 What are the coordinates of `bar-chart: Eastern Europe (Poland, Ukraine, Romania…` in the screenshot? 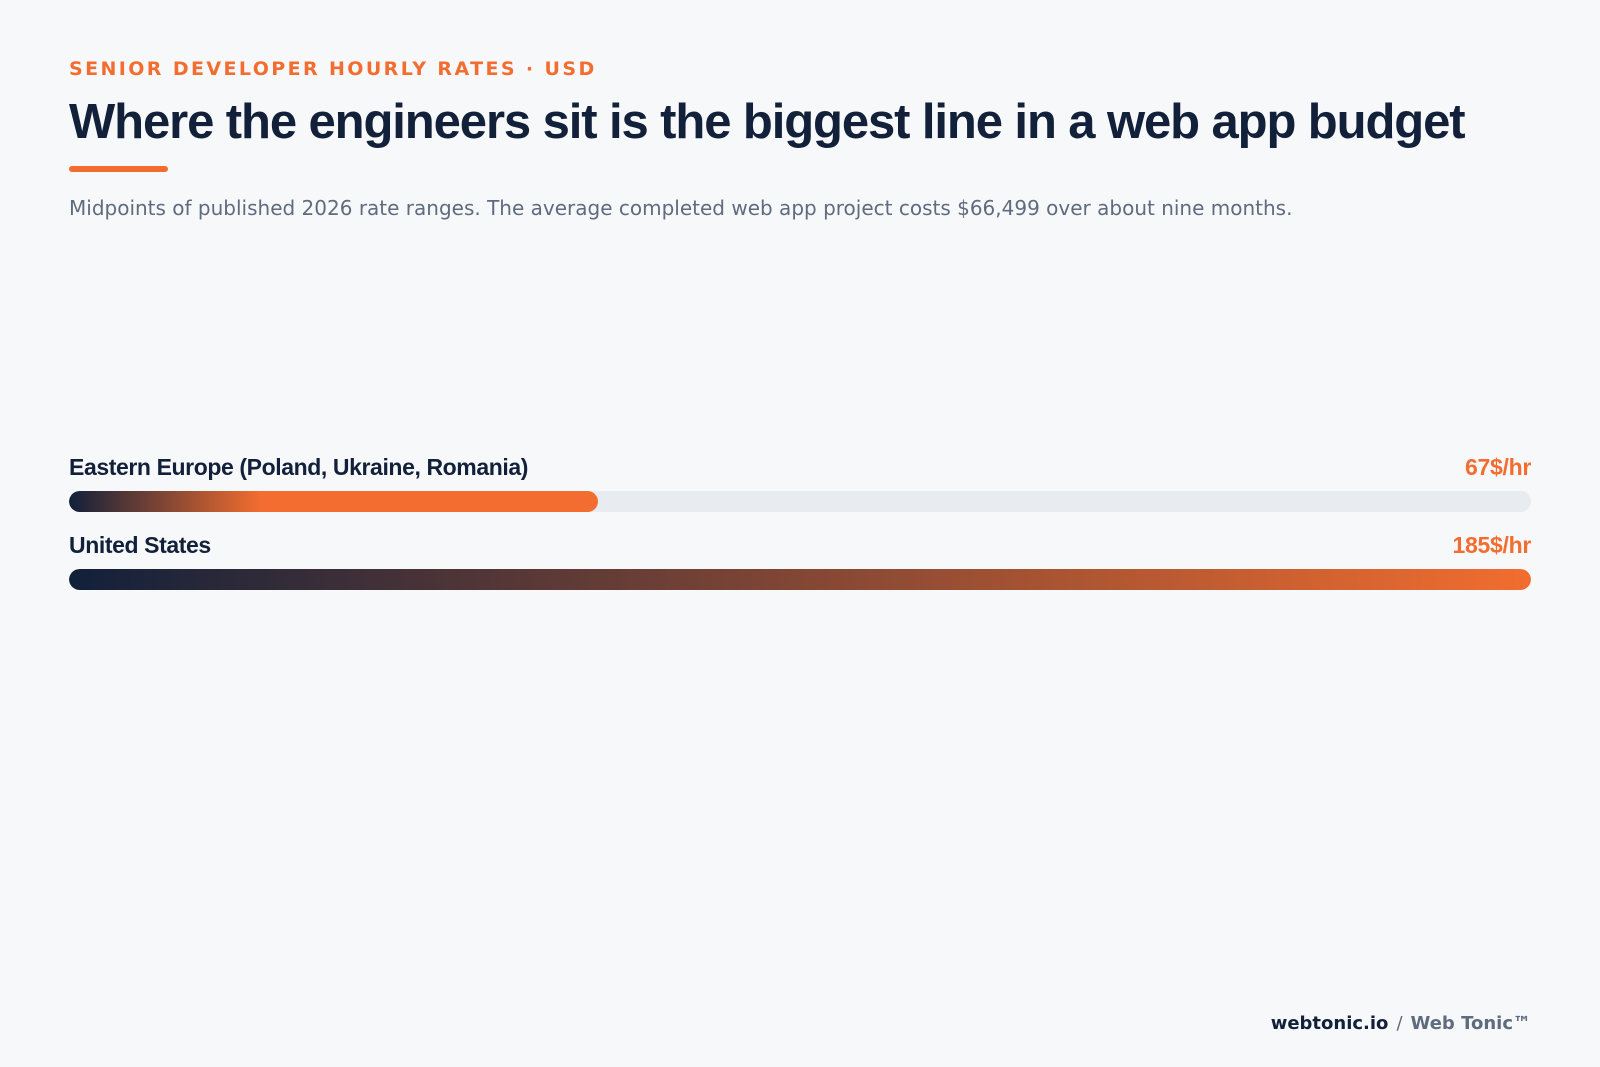 It's located at (800, 530).